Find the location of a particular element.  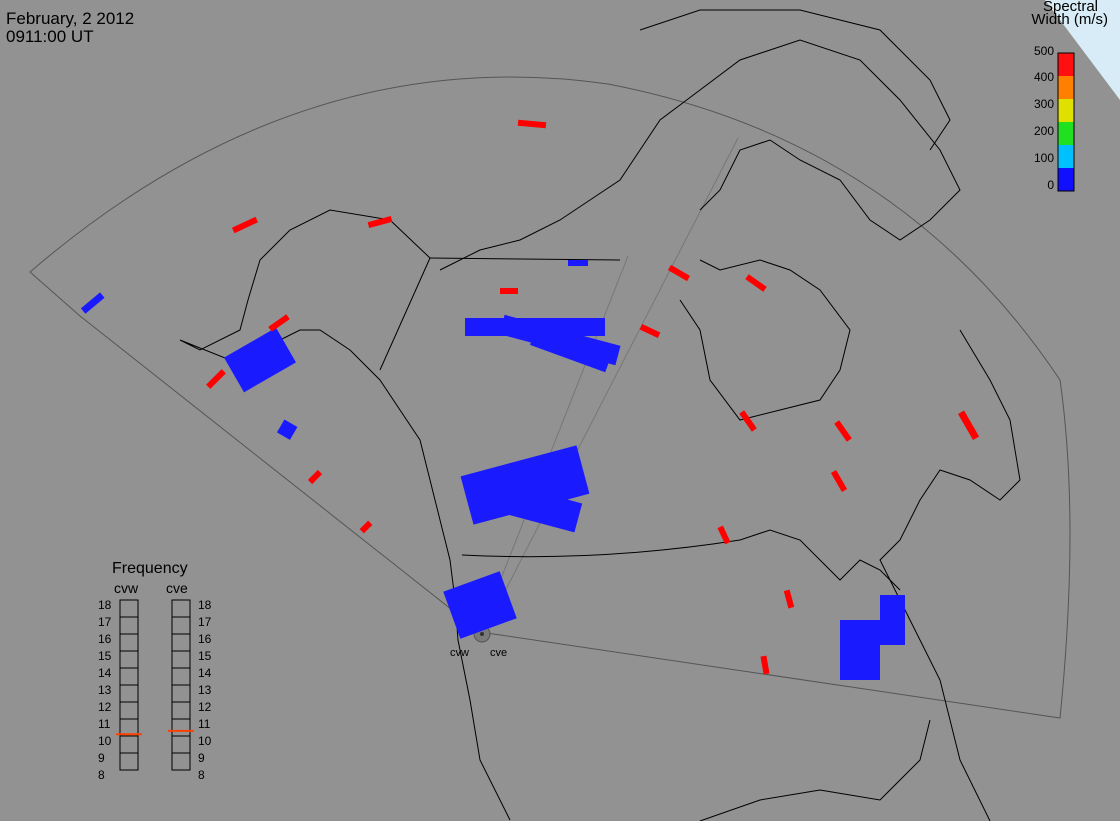

frequency-tick-right: 11 is located at coordinates (204, 724).